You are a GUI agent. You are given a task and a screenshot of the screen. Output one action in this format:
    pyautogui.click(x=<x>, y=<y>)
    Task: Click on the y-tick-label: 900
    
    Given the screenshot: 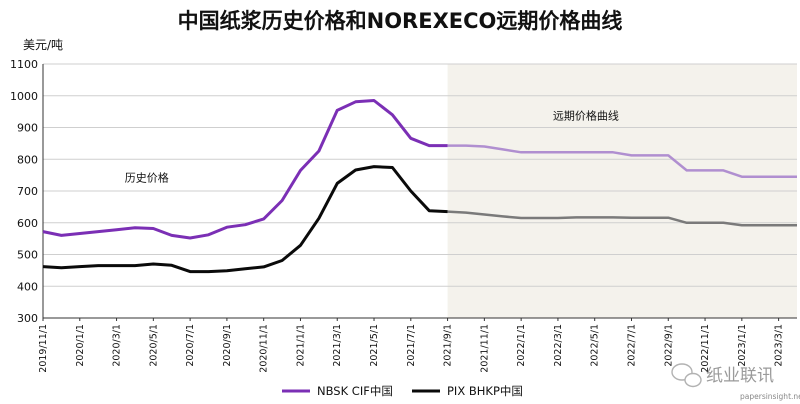 What is the action you would take?
    pyautogui.click(x=27, y=128)
    